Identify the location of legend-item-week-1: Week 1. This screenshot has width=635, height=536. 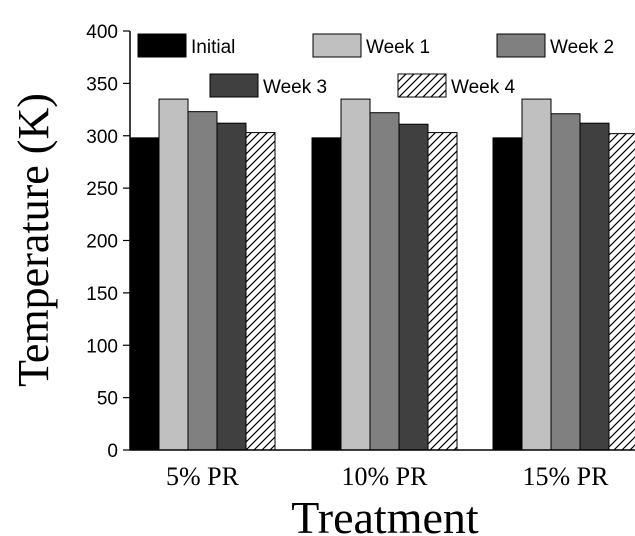
(371, 45).